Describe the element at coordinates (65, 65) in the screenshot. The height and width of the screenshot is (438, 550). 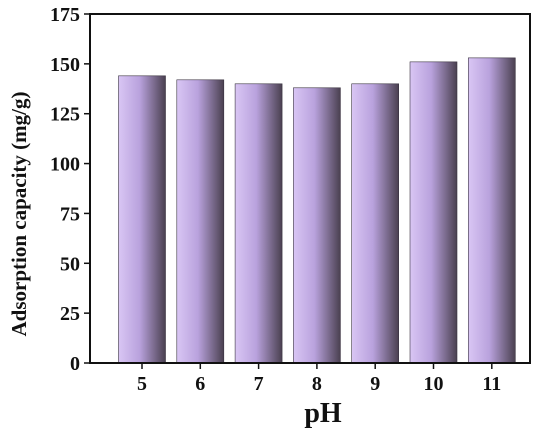
I see `y-tick-label: 150` at that location.